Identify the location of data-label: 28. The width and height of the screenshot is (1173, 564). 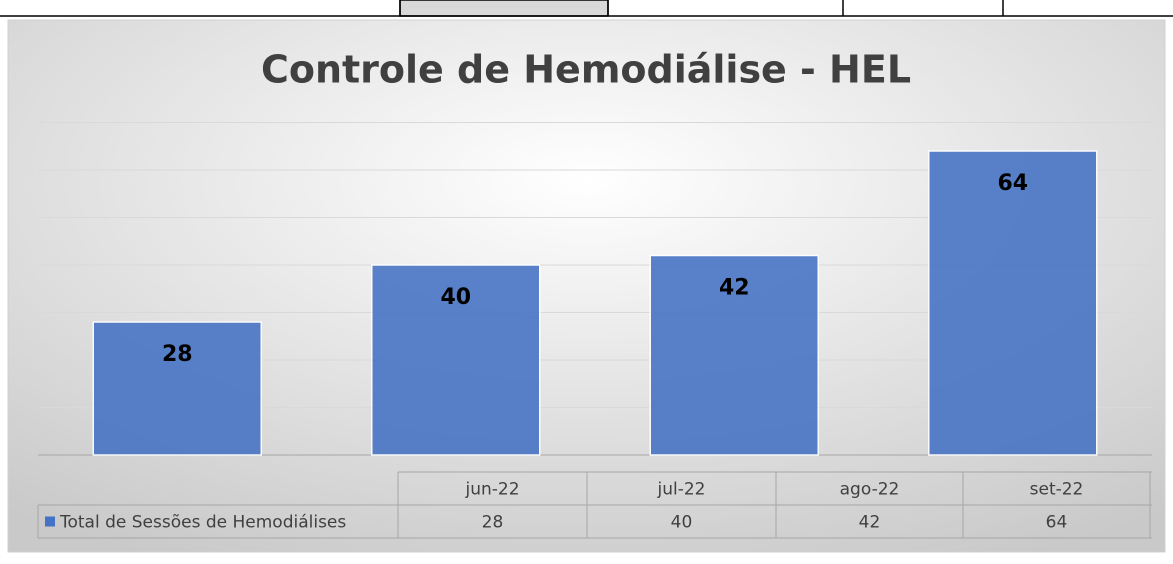
(177, 354).